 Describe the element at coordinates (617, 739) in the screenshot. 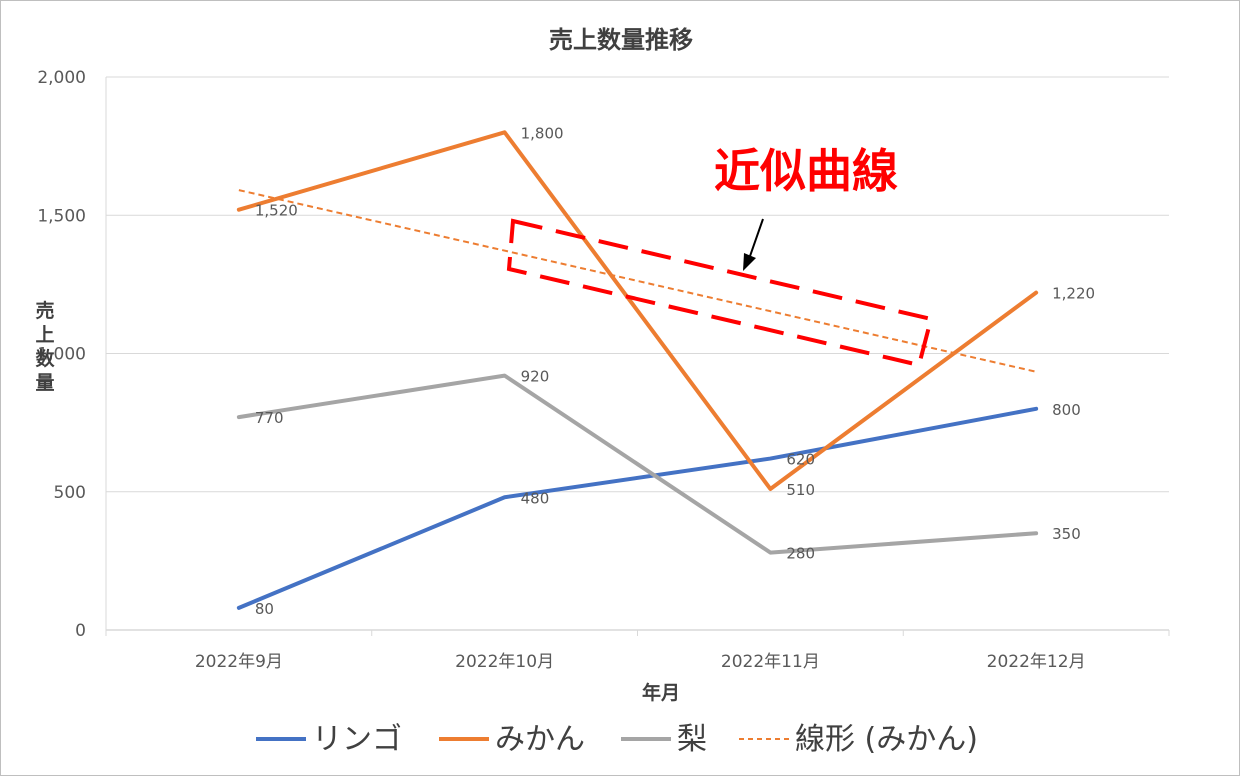

I see `legend: リンゴ みかん 梨 線形 (みかん)` at that location.